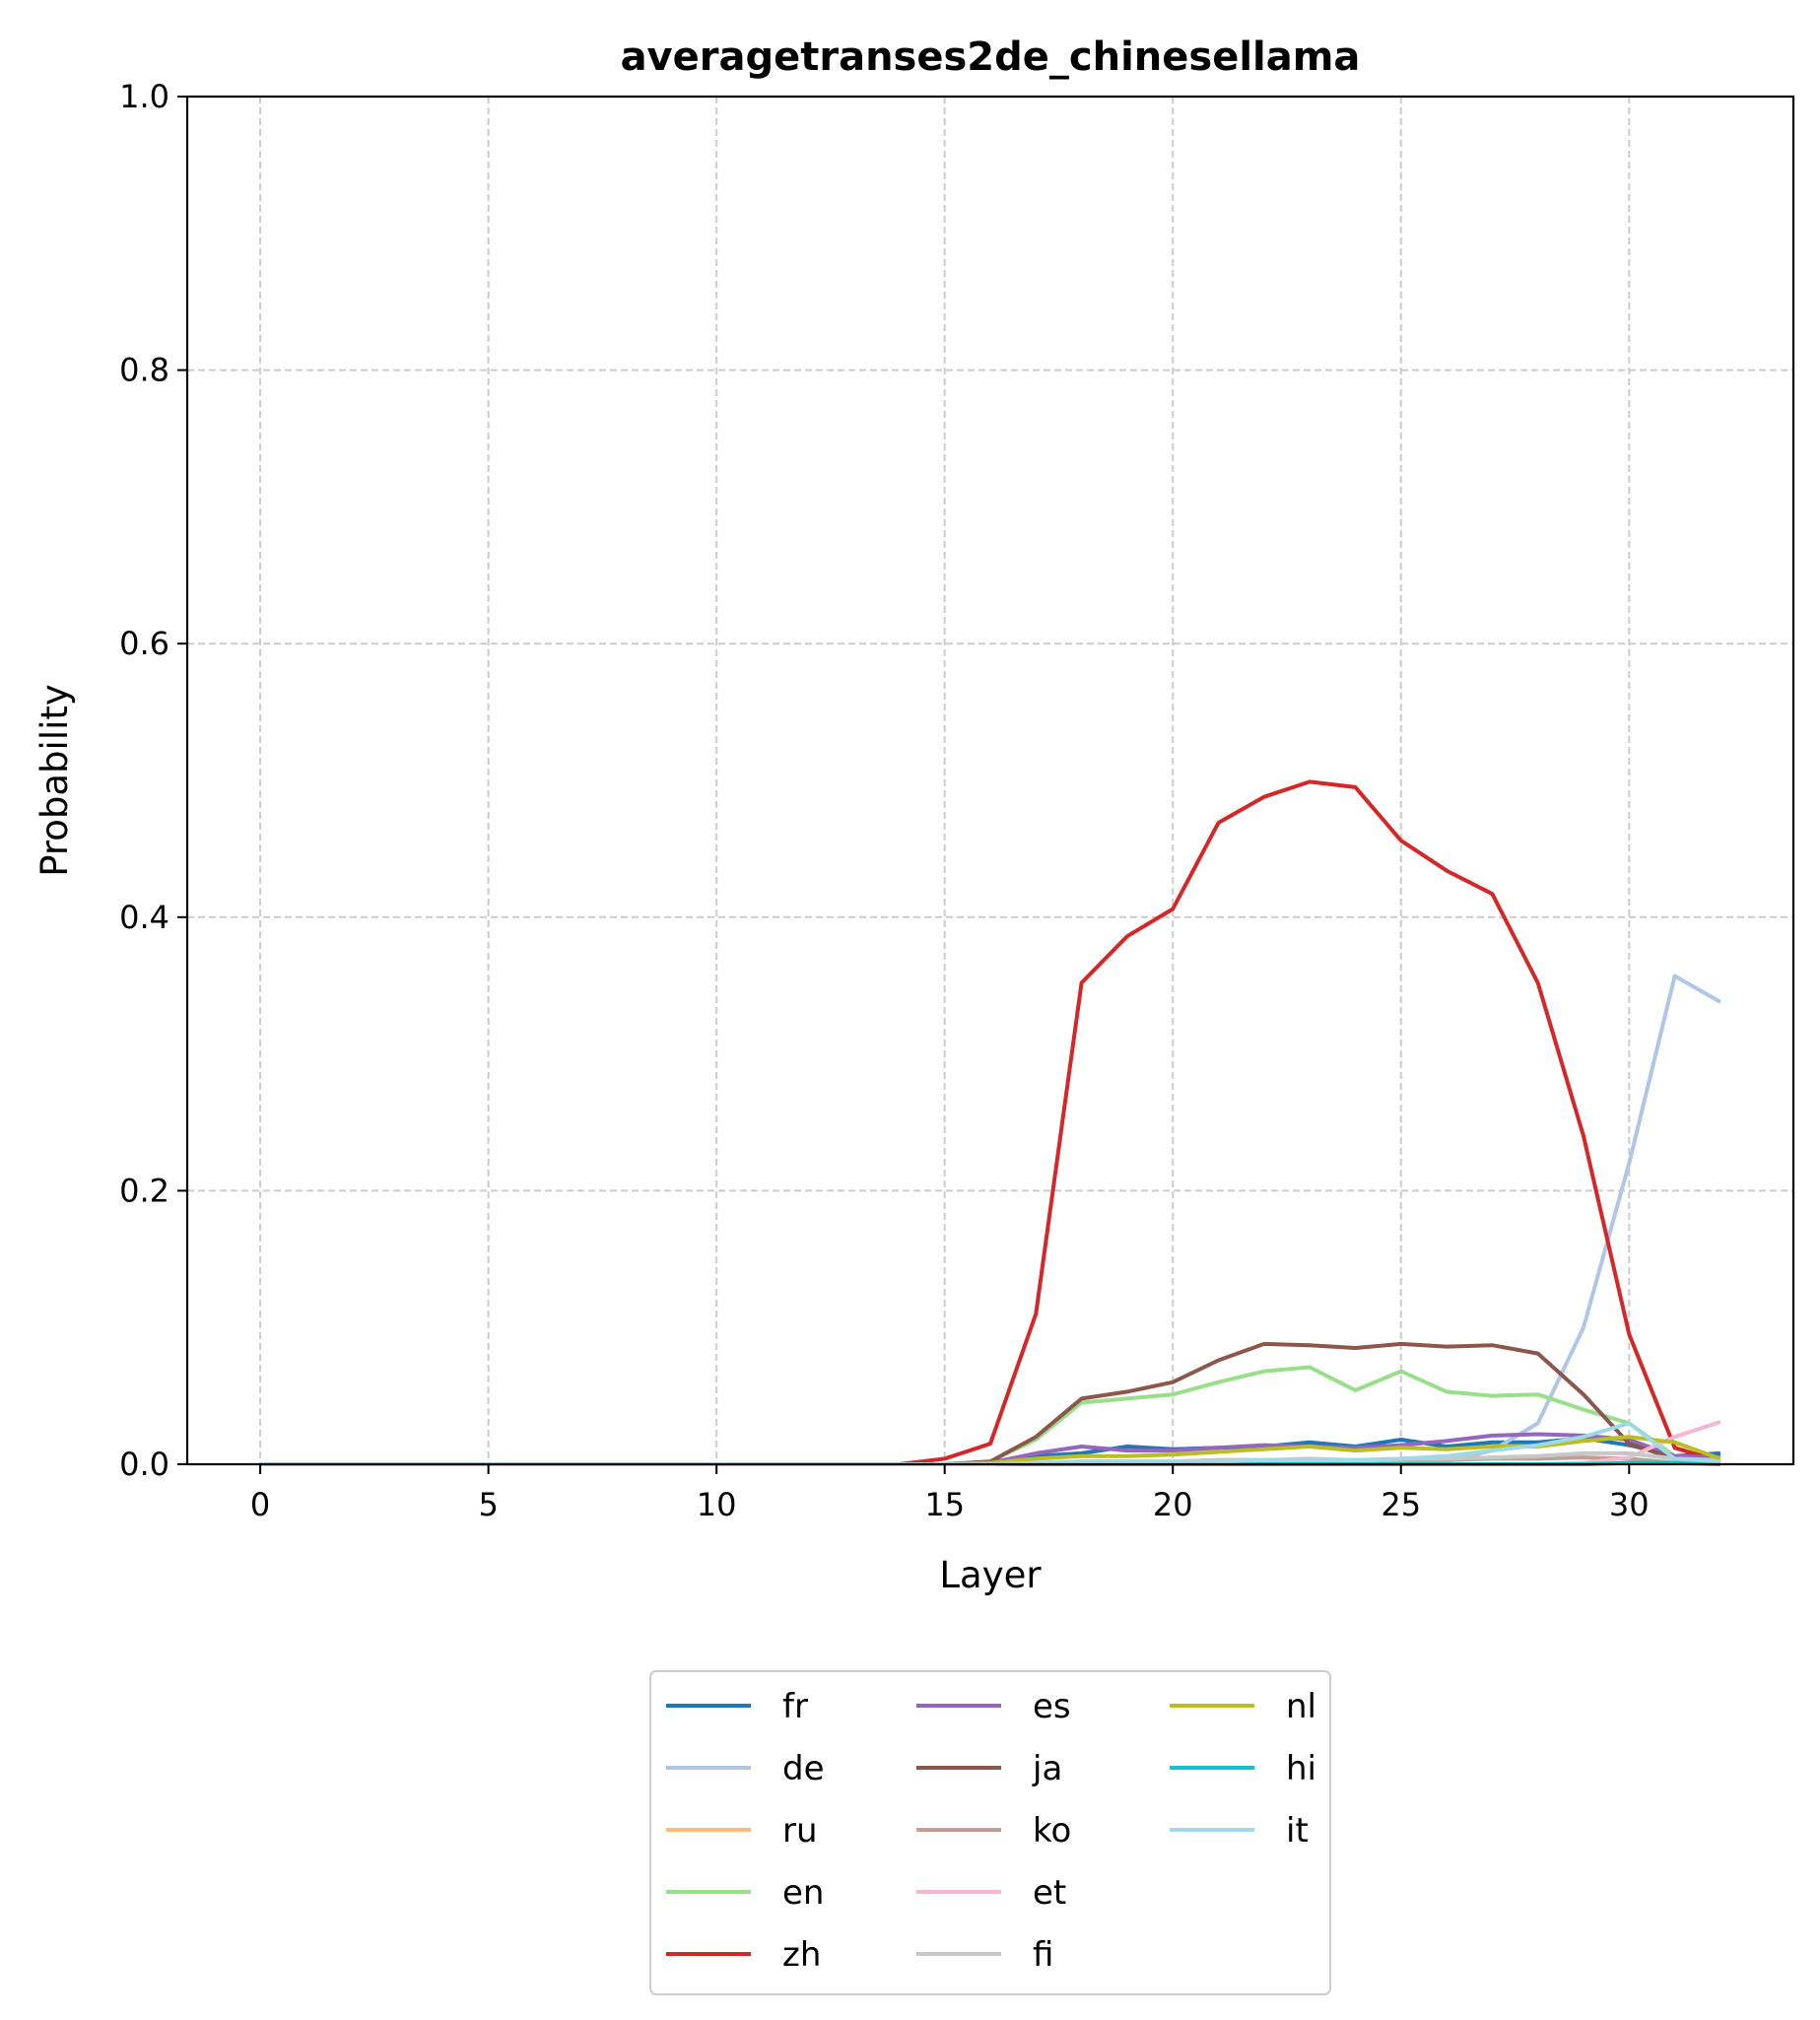  I want to click on legend-label-fi: fi, so click(1043, 1955).